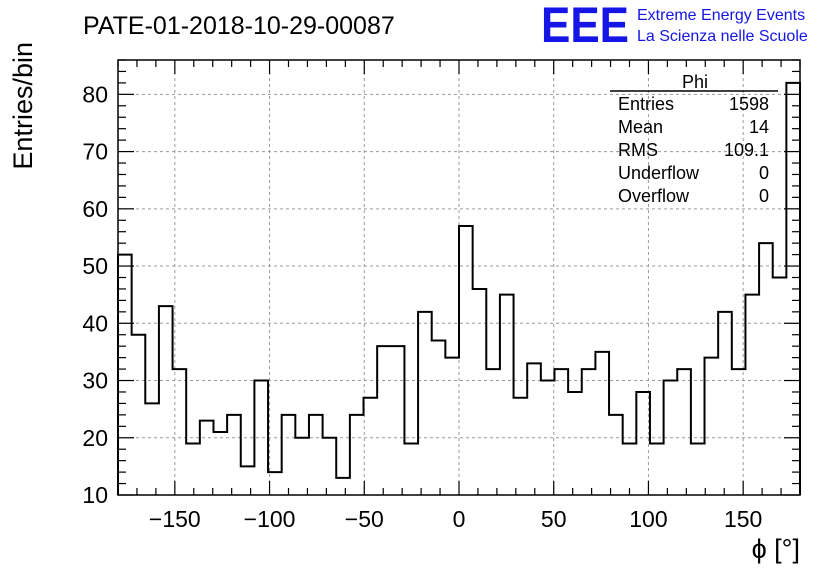 The height and width of the screenshot is (572, 836). What do you see at coordinates (654, 196) in the screenshot?
I see `stats-label-overflow: Overflow` at bounding box center [654, 196].